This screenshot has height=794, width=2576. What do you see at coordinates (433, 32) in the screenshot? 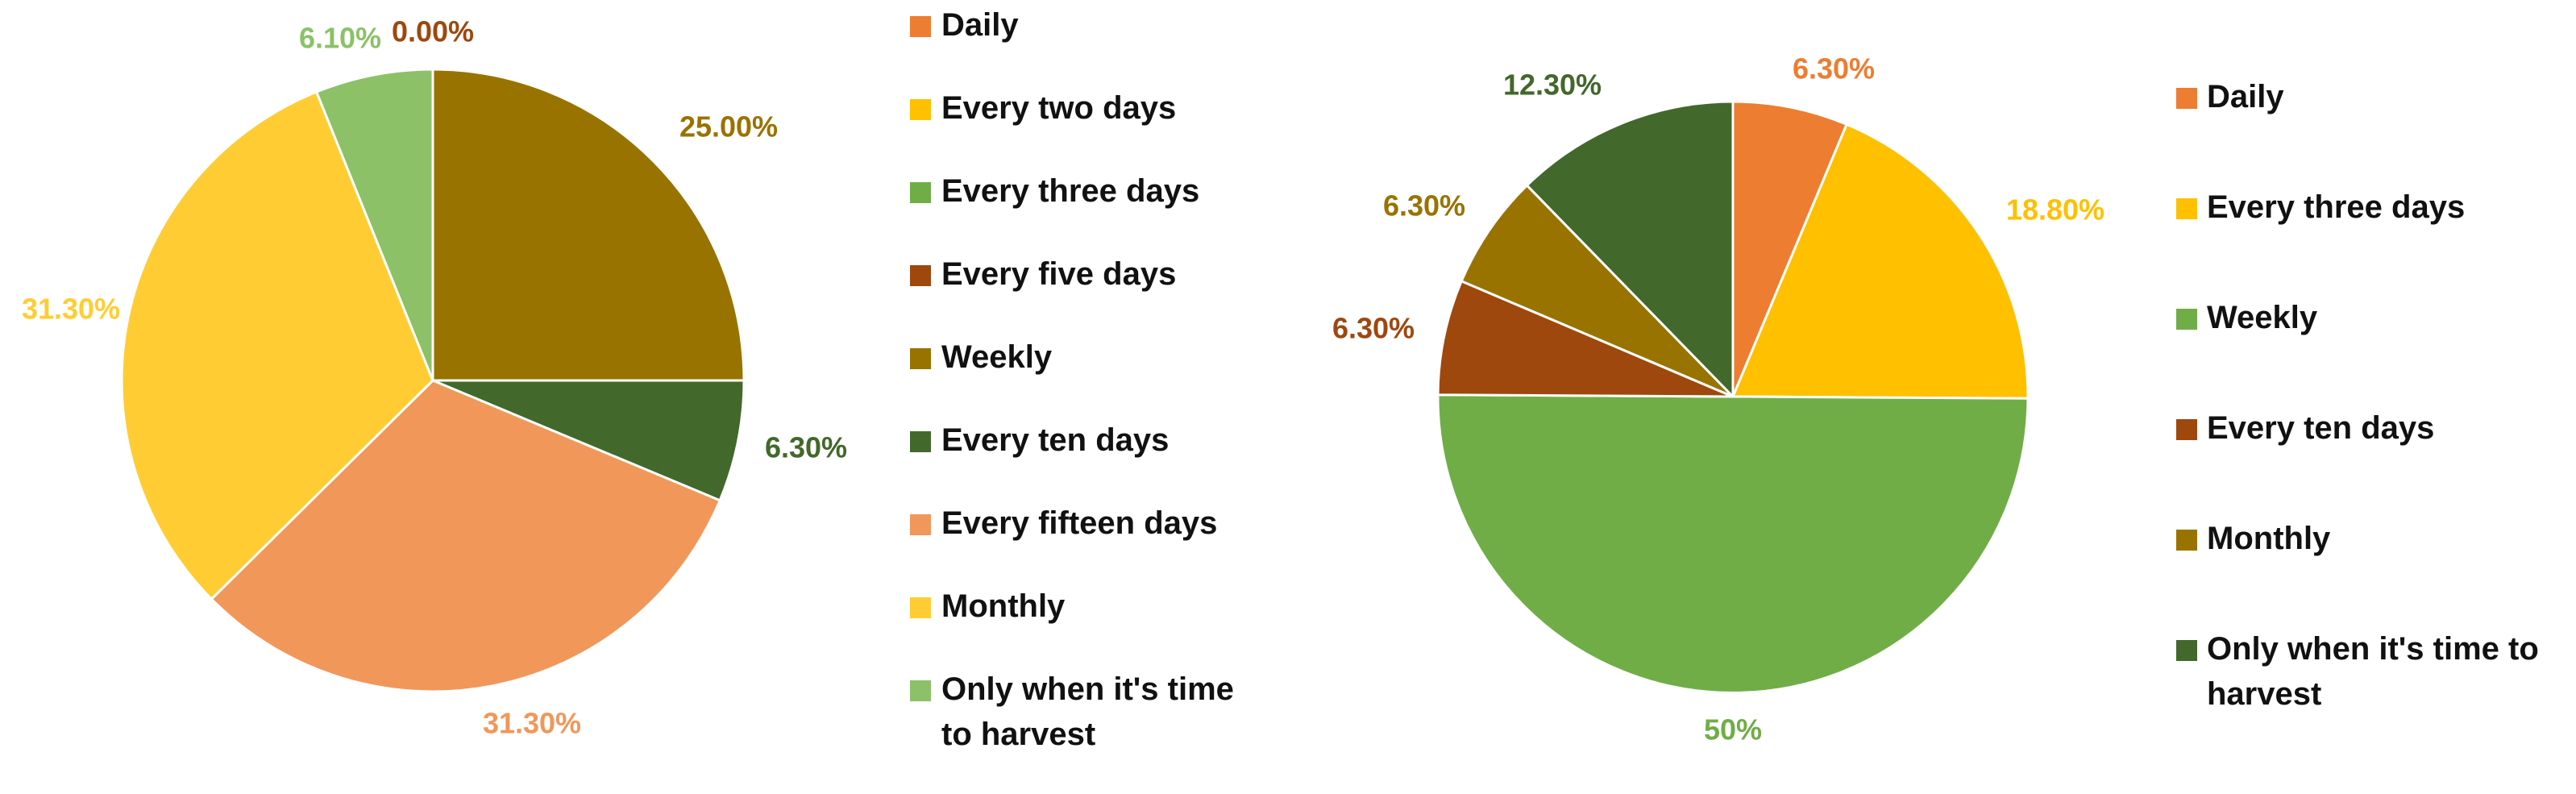
I see `data-label: 0.00%` at bounding box center [433, 32].